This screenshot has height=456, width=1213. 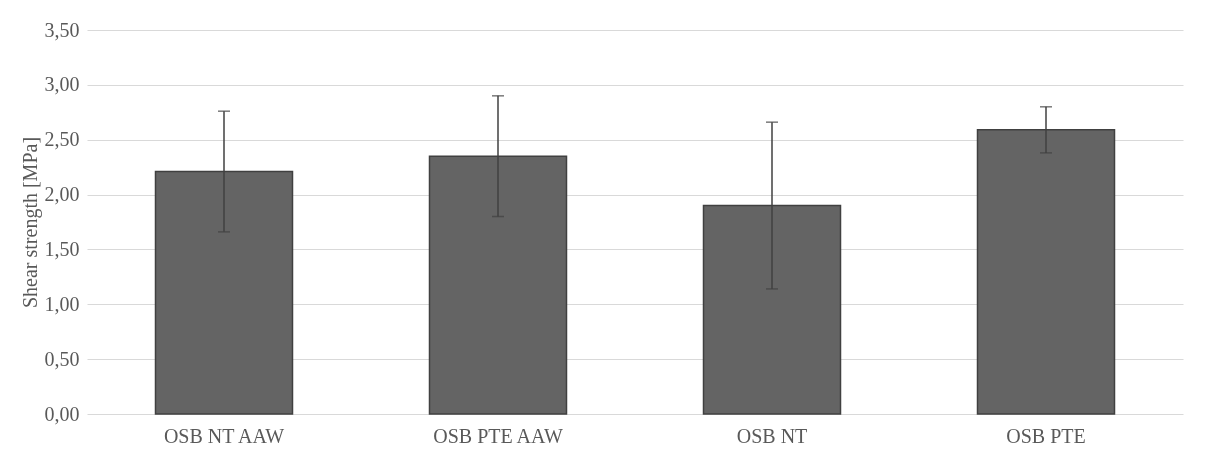 What do you see at coordinates (30, 222) in the screenshot?
I see `y-axis-title: Shear strength [MPa]` at bounding box center [30, 222].